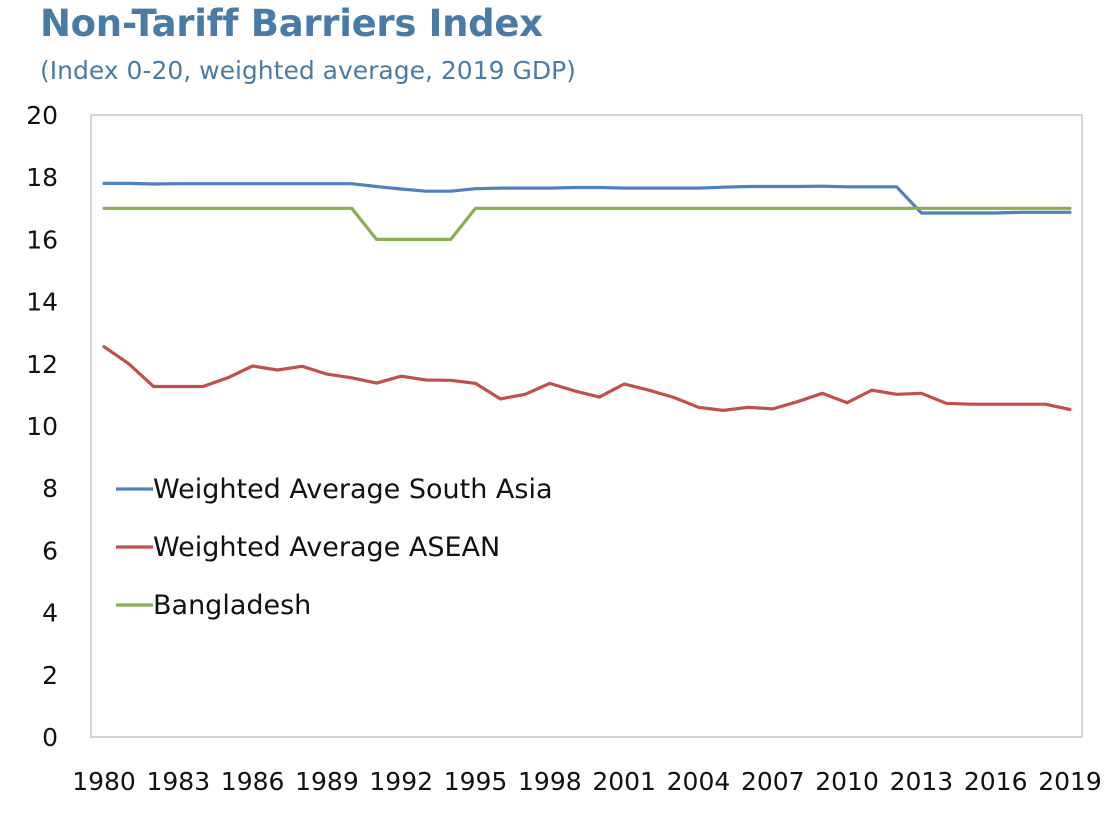 The width and height of the screenshot is (1114, 814). What do you see at coordinates (1070, 781) in the screenshot?
I see `x-tick-label: 2019` at bounding box center [1070, 781].